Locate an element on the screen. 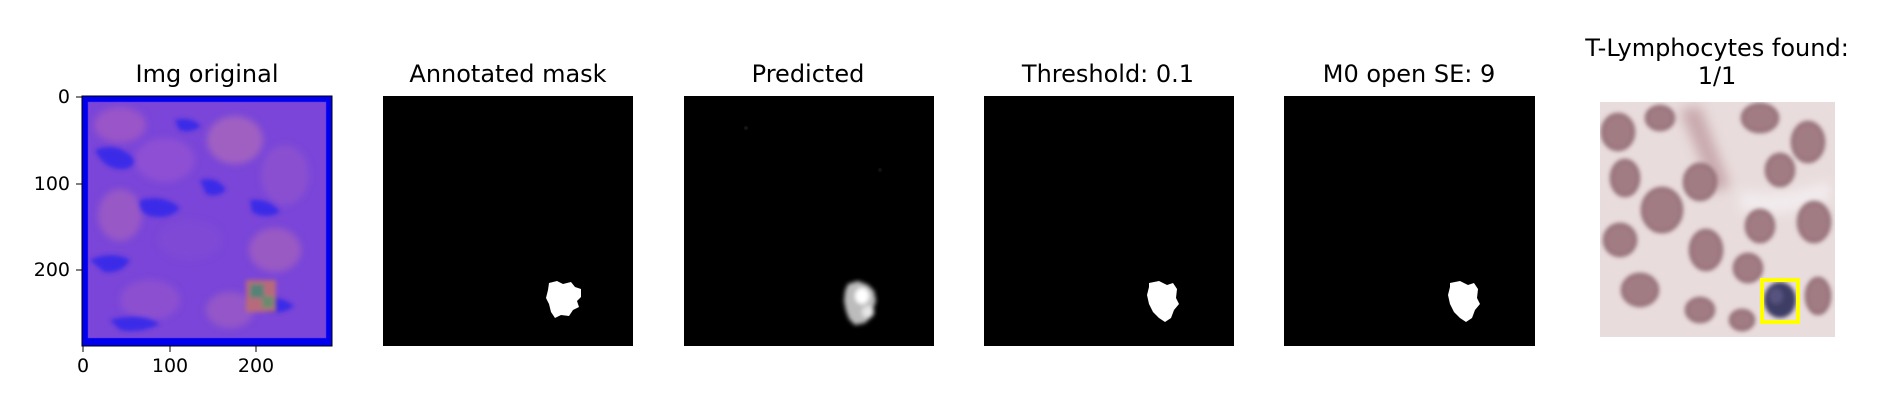 This screenshot has height=400, width=1900. x-axis: 0 100 200 is located at coordinates (175, 361).